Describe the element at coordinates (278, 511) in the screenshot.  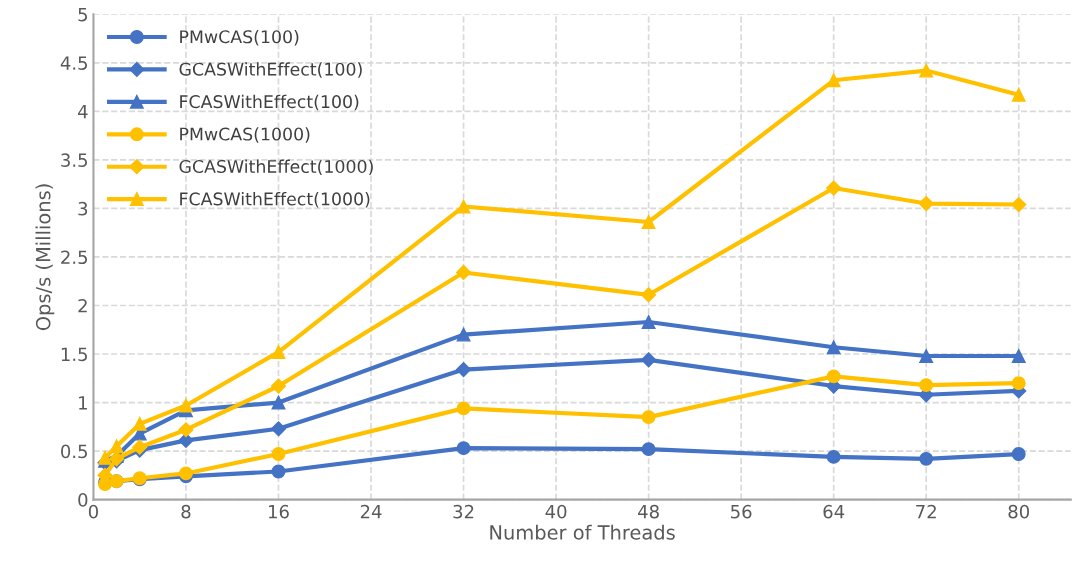
I see `x-tick-label: 16` at that location.